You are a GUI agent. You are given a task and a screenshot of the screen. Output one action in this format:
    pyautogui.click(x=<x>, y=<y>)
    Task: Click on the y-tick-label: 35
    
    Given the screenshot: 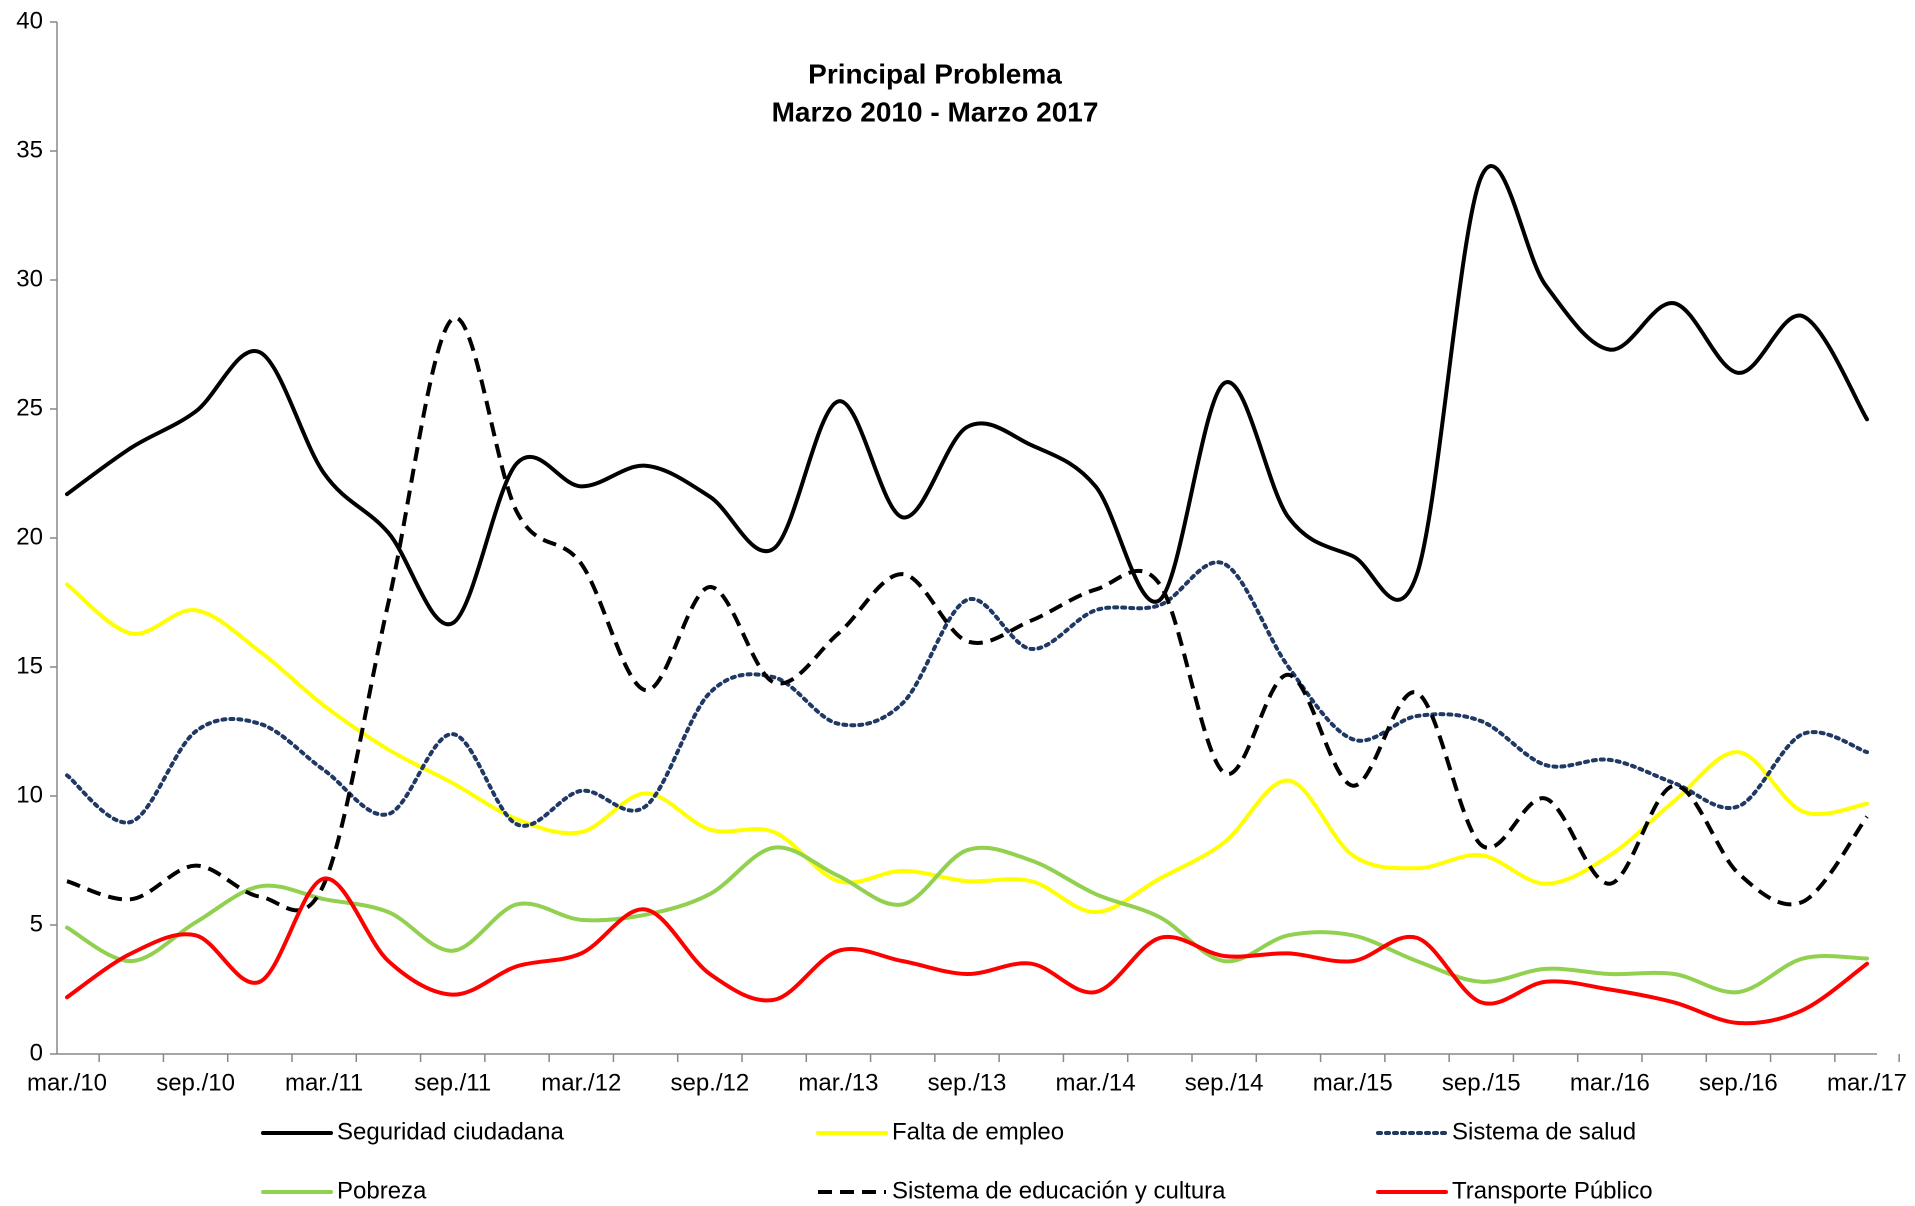 What is the action you would take?
    pyautogui.click(x=29, y=149)
    